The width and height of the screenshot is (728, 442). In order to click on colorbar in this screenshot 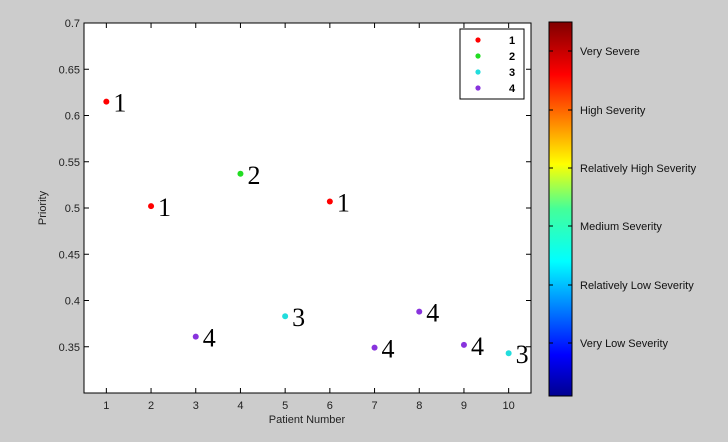, I will do `click(560, 209)`.